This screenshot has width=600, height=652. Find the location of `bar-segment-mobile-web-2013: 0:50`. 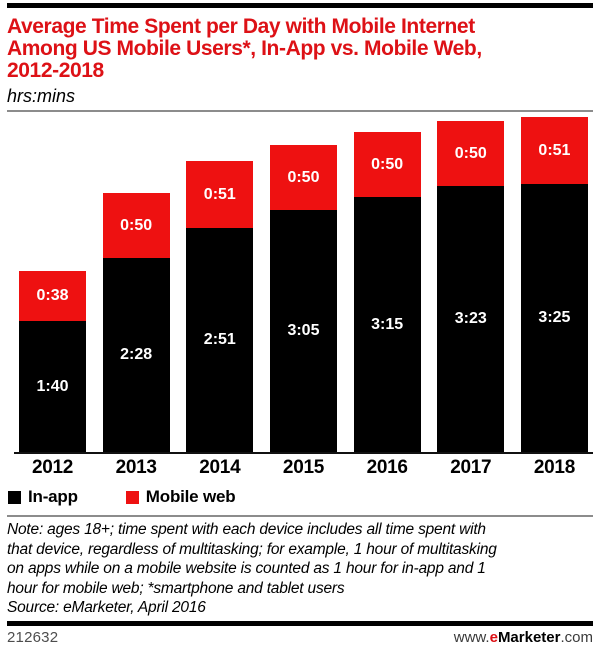

bar-segment-mobile-web-2013: 0:50 is located at coordinates (136, 225).